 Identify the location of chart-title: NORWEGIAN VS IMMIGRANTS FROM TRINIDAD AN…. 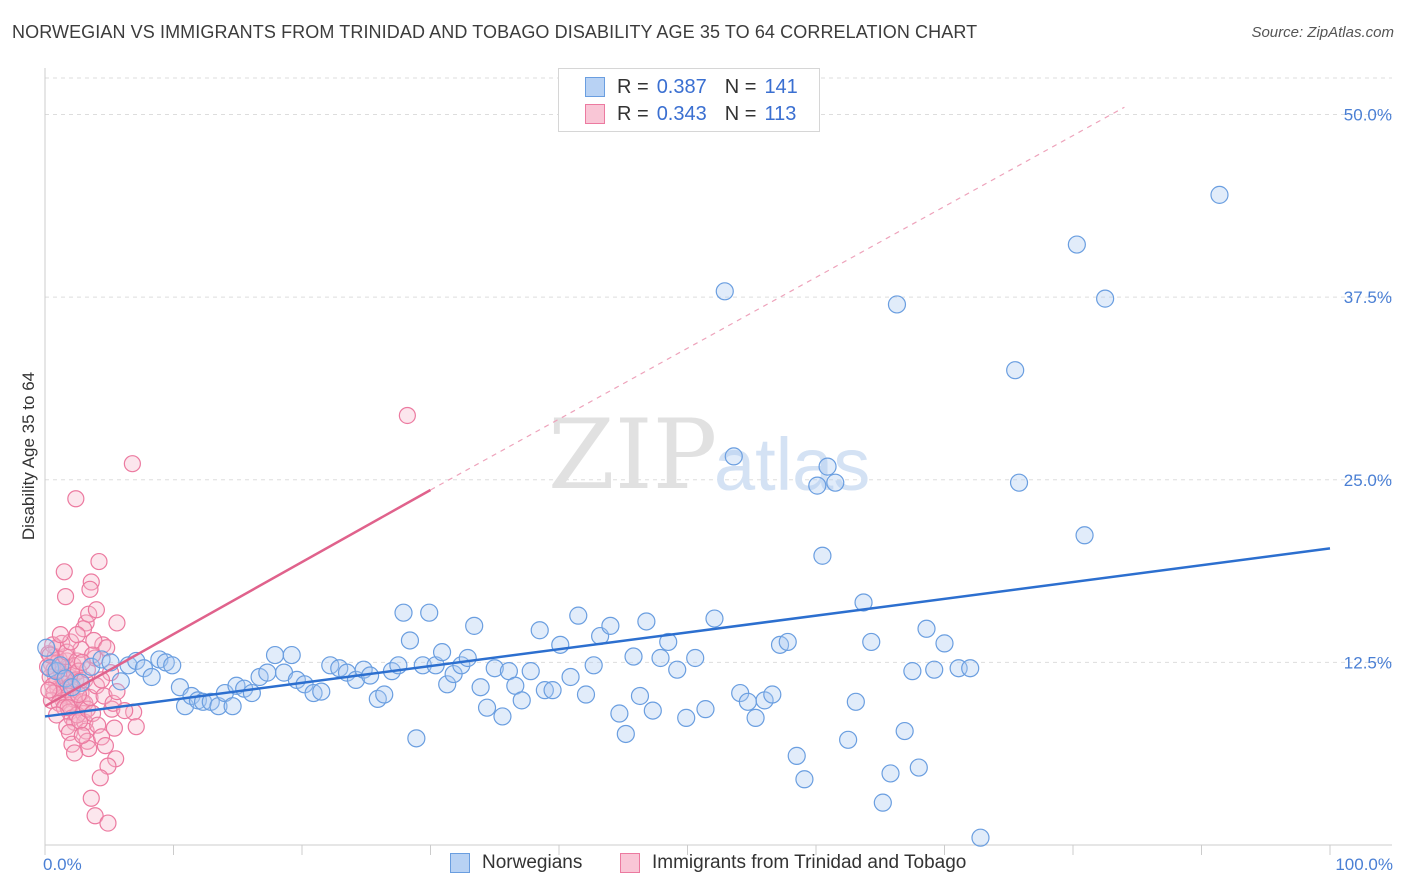
(495, 32).